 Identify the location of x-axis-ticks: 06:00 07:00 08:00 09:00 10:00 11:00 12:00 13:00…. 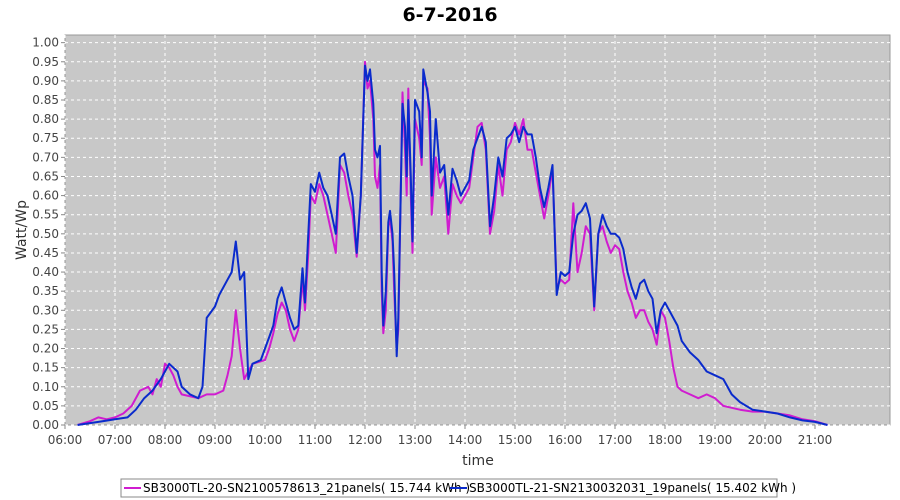
(440, 436).